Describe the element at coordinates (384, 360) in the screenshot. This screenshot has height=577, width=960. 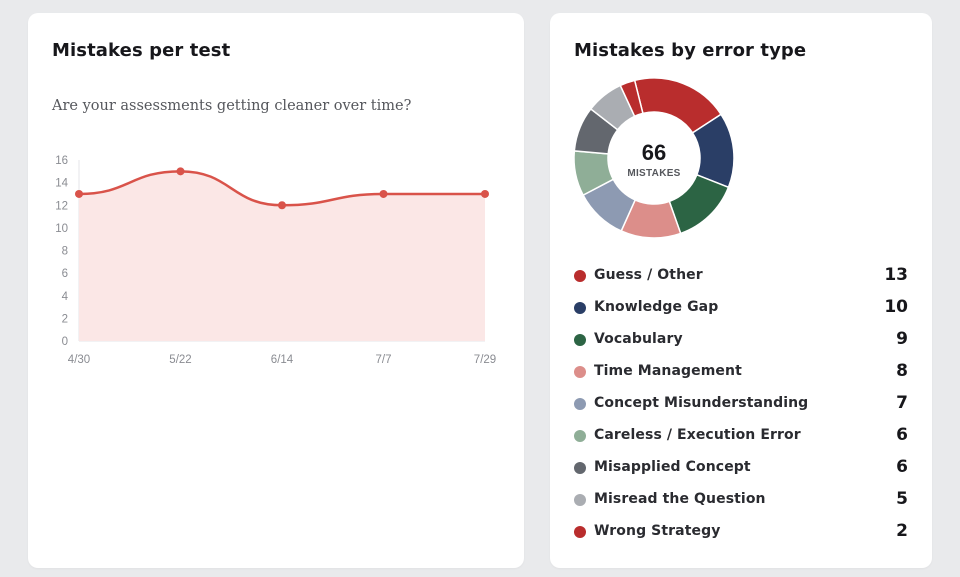
I see `x-tick-label: 7/7` at that location.